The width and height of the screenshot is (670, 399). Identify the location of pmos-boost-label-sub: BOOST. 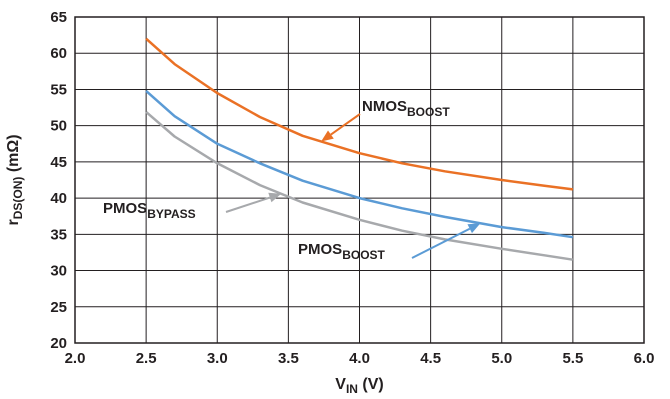
(363, 255).